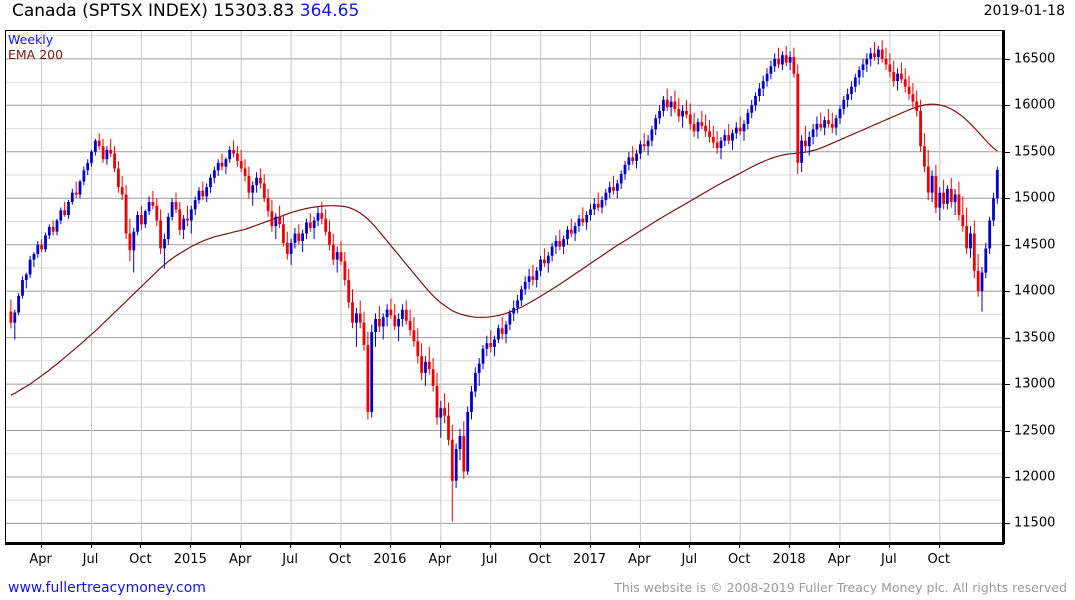 Image resolution: width=1075 pixels, height=600 pixels. I want to click on y-tick-label: 11500, so click(1035, 523).